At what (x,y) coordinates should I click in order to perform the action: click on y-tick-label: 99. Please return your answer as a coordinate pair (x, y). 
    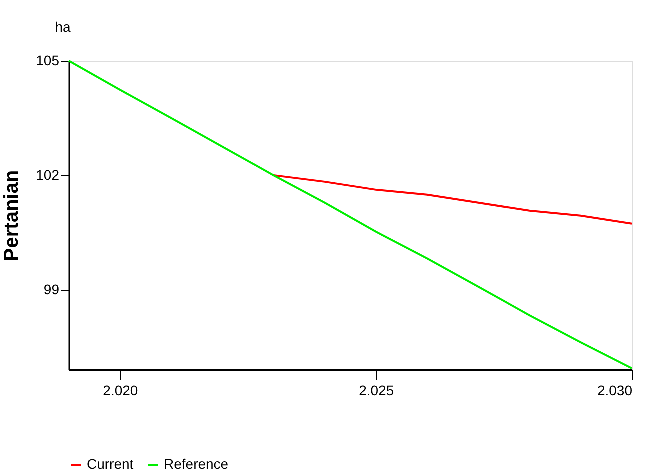
    Looking at the image, I should click on (52, 289).